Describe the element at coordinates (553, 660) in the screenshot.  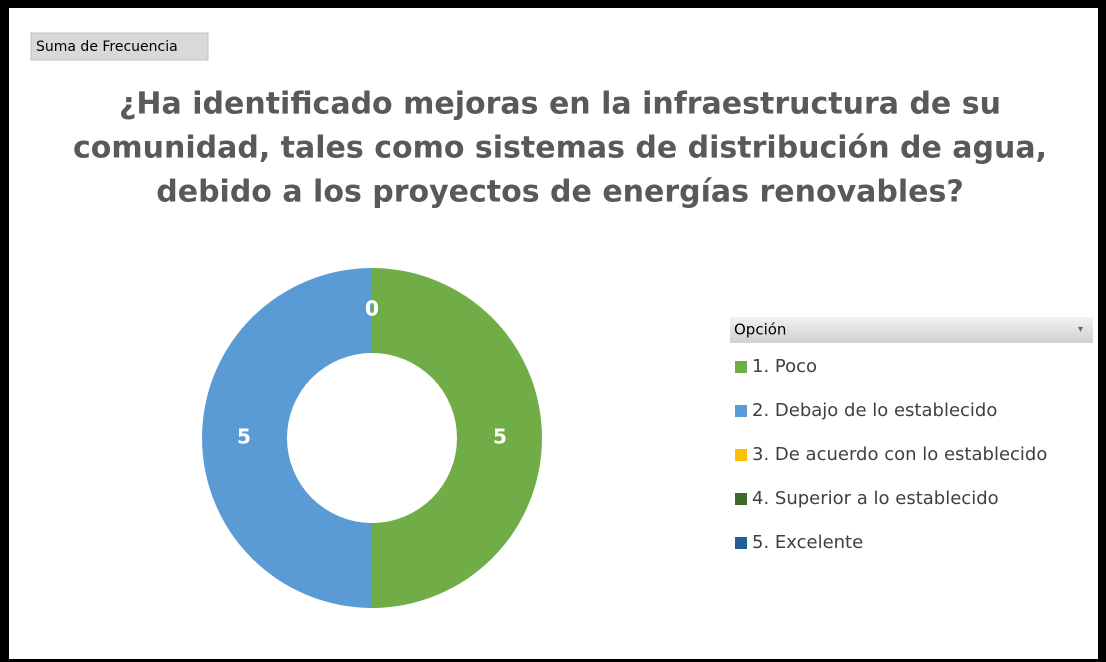
I see `frame-bottom` at that location.